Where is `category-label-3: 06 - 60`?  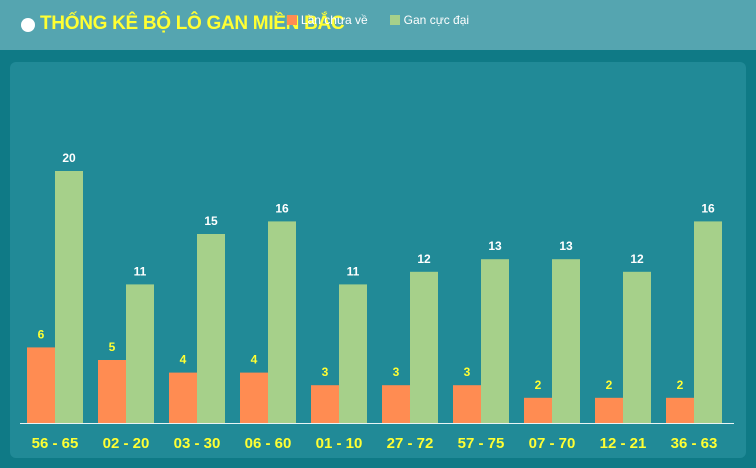
category-label-3: 06 - 60 is located at coordinates (268, 443).